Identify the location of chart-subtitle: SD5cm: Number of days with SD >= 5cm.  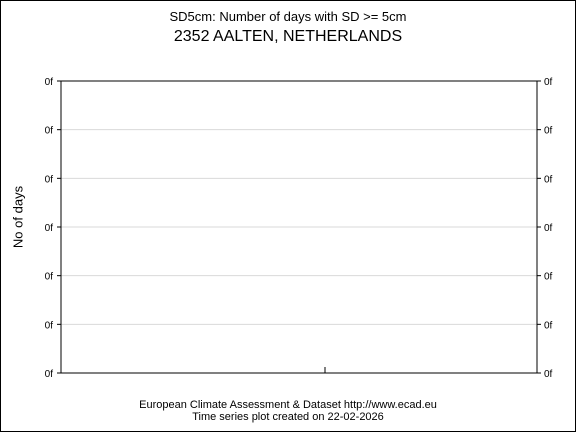
(288, 16).